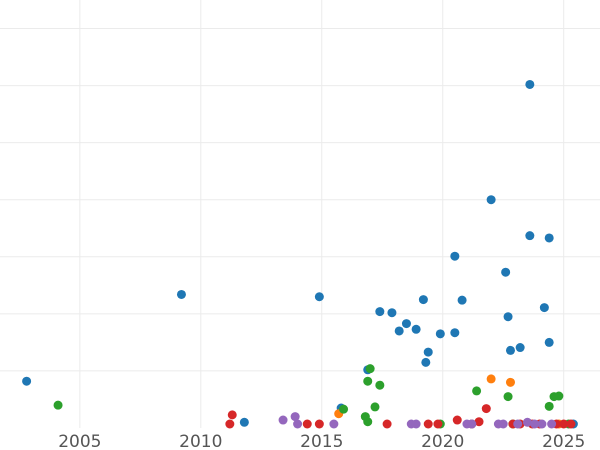 Image resolution: width=600 pixels, height=450 pixels. Describe the element at coordinates (79, 441) in the screenshot. I see `x-tick-label: 2005` at that location.